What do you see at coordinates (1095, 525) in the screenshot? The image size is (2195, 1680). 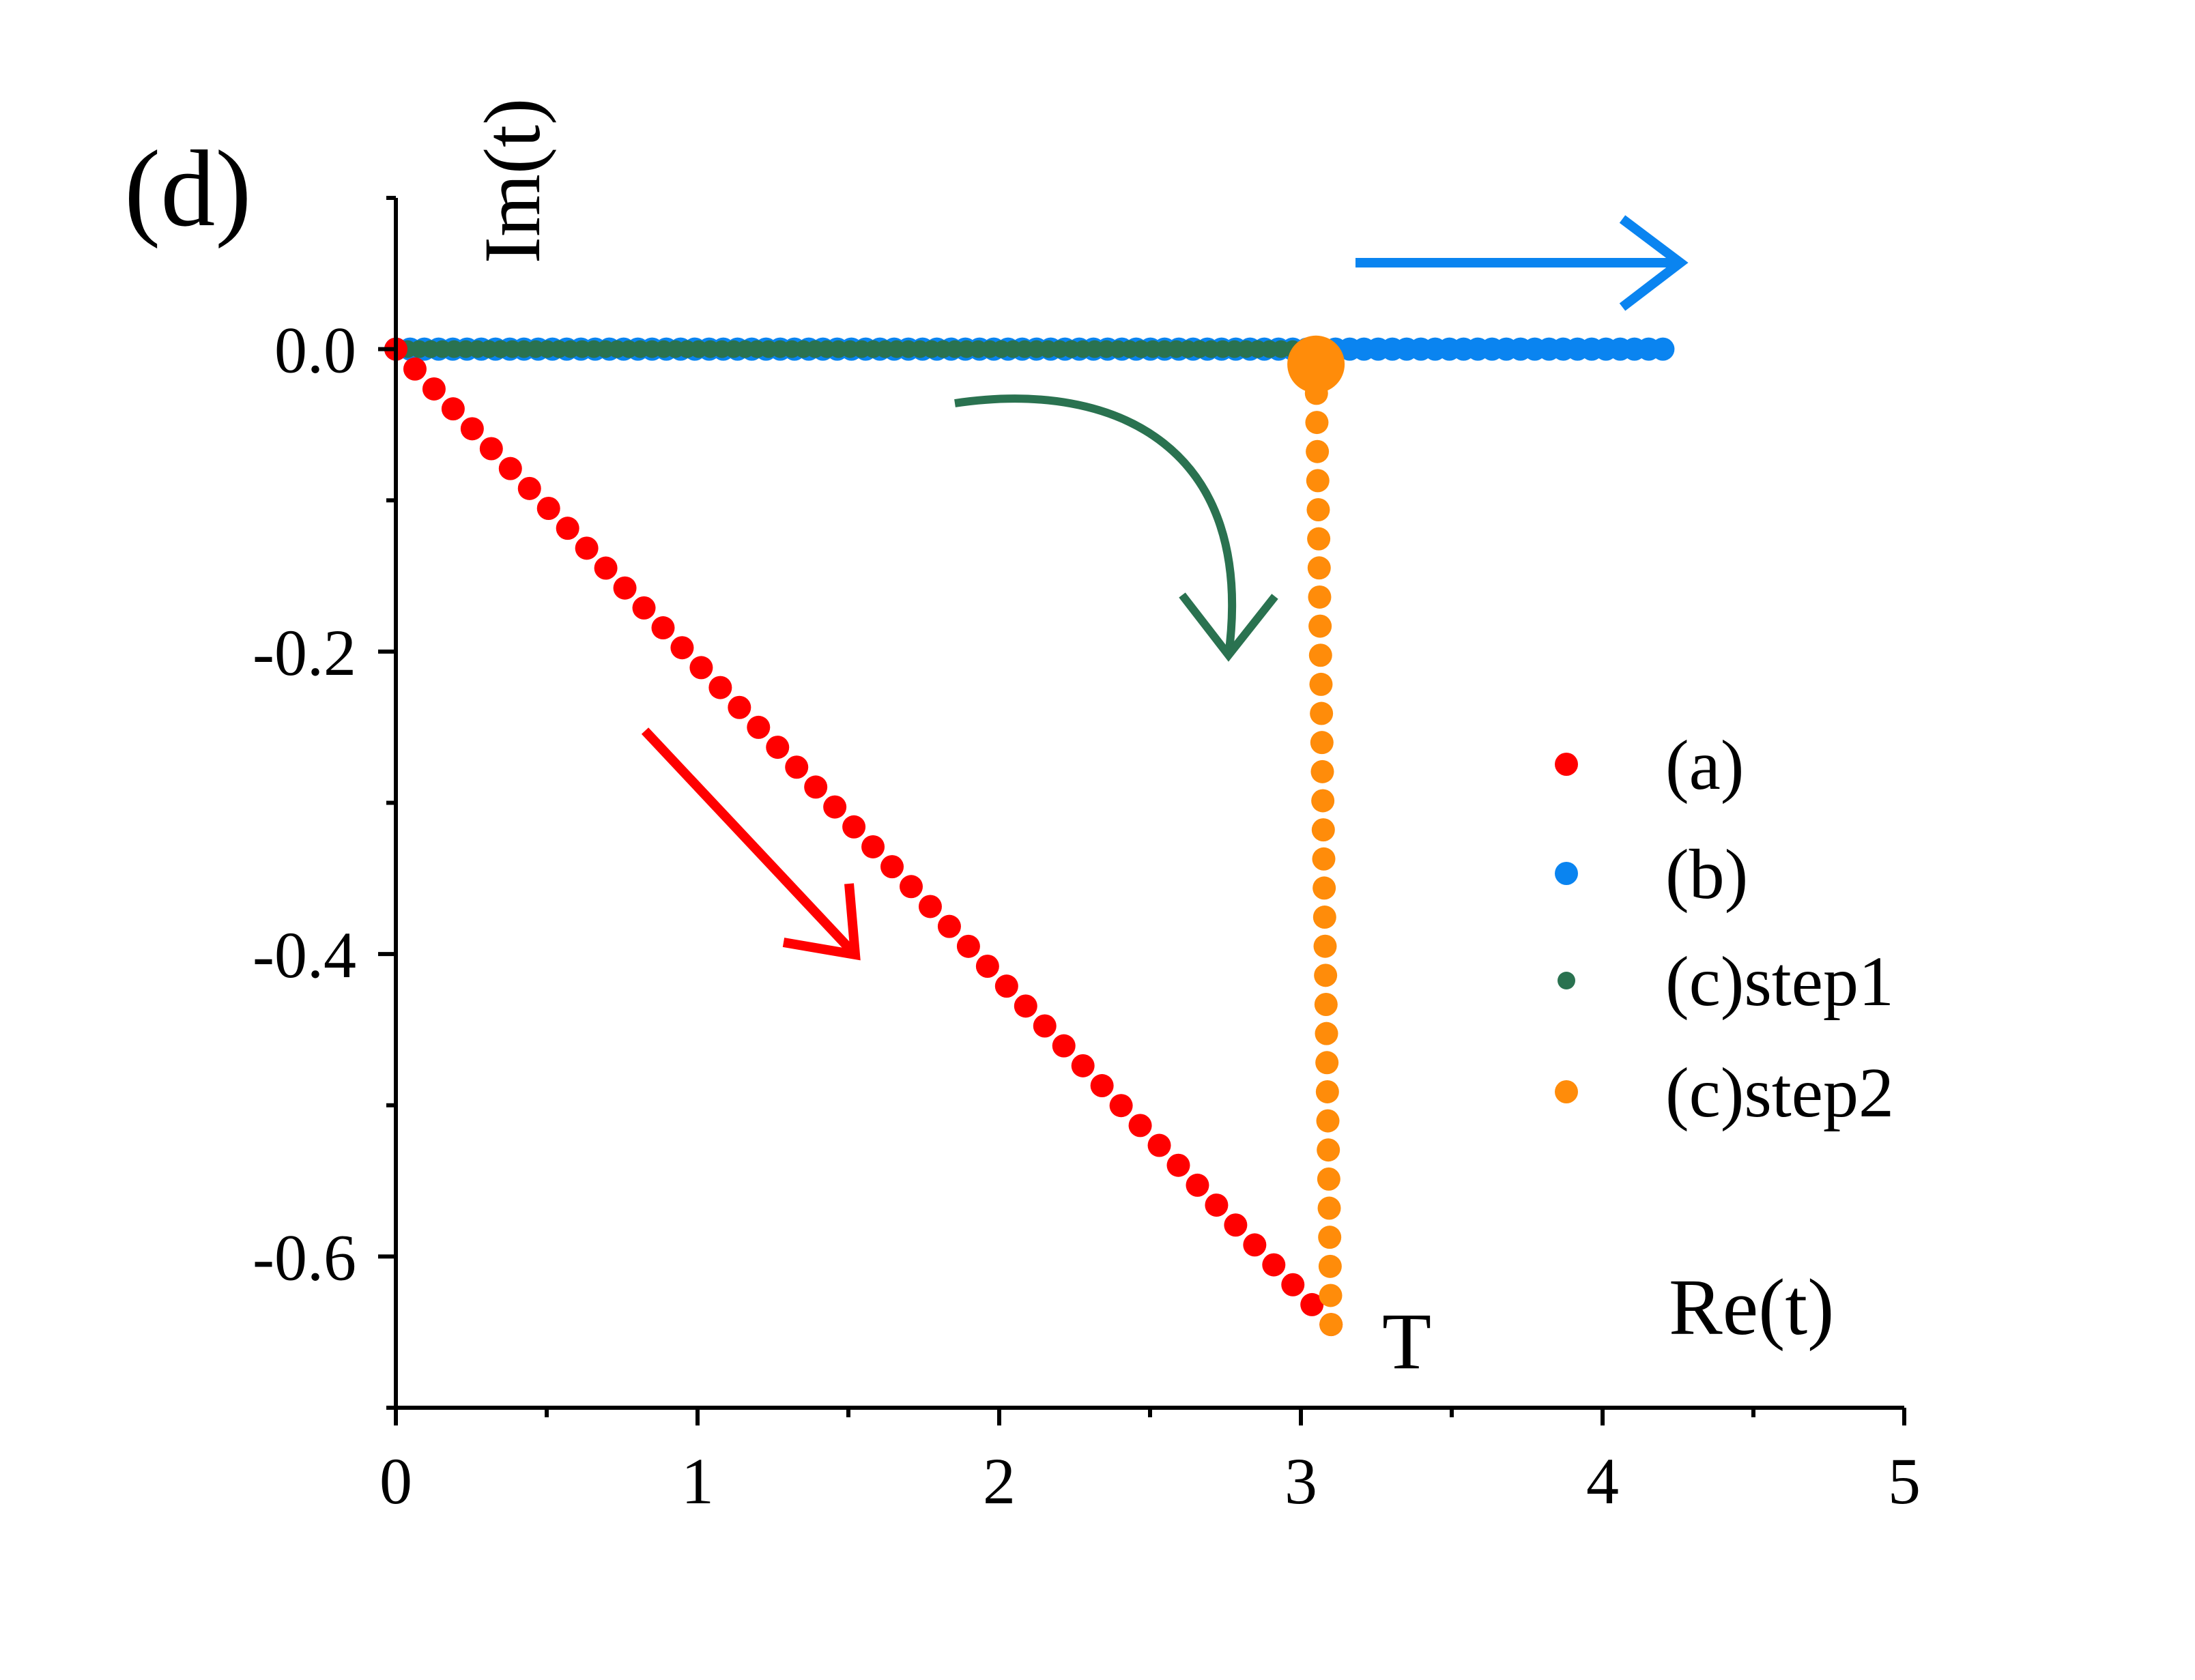 I see `green-arrow-curve` at bounding box center [1095, 525].